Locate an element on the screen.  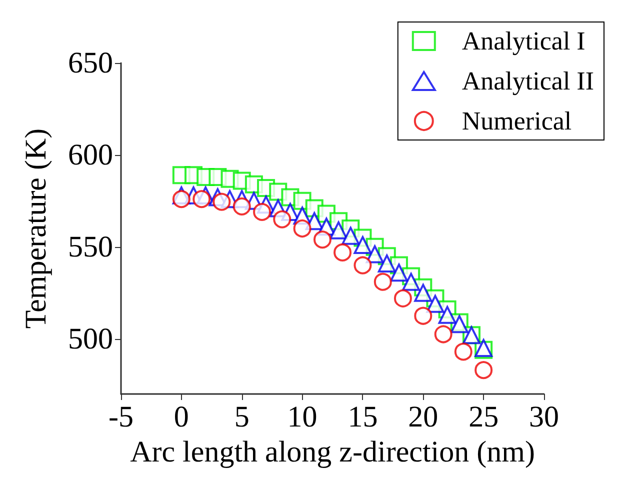
x-tick-label: 10 is located at coordinates (302, 417).